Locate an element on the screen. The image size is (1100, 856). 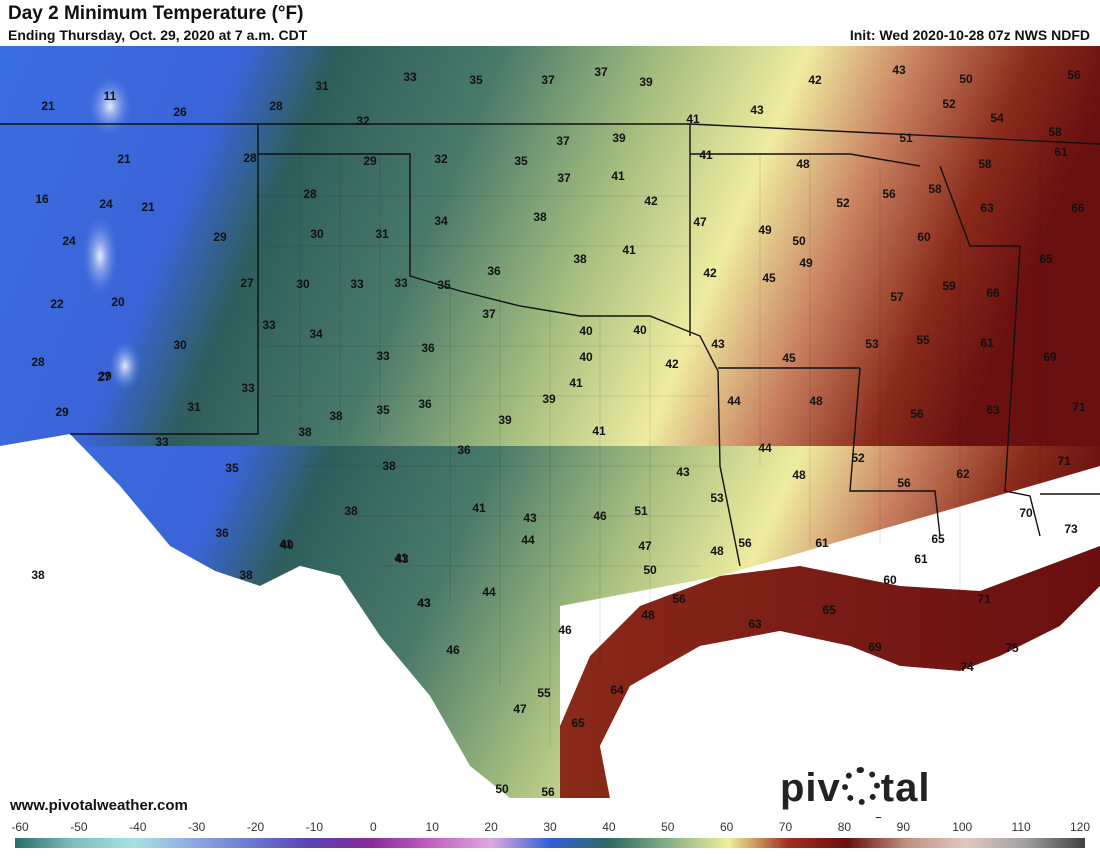
colorbar-tick-label: 20 is located at coordinates (491, 827).